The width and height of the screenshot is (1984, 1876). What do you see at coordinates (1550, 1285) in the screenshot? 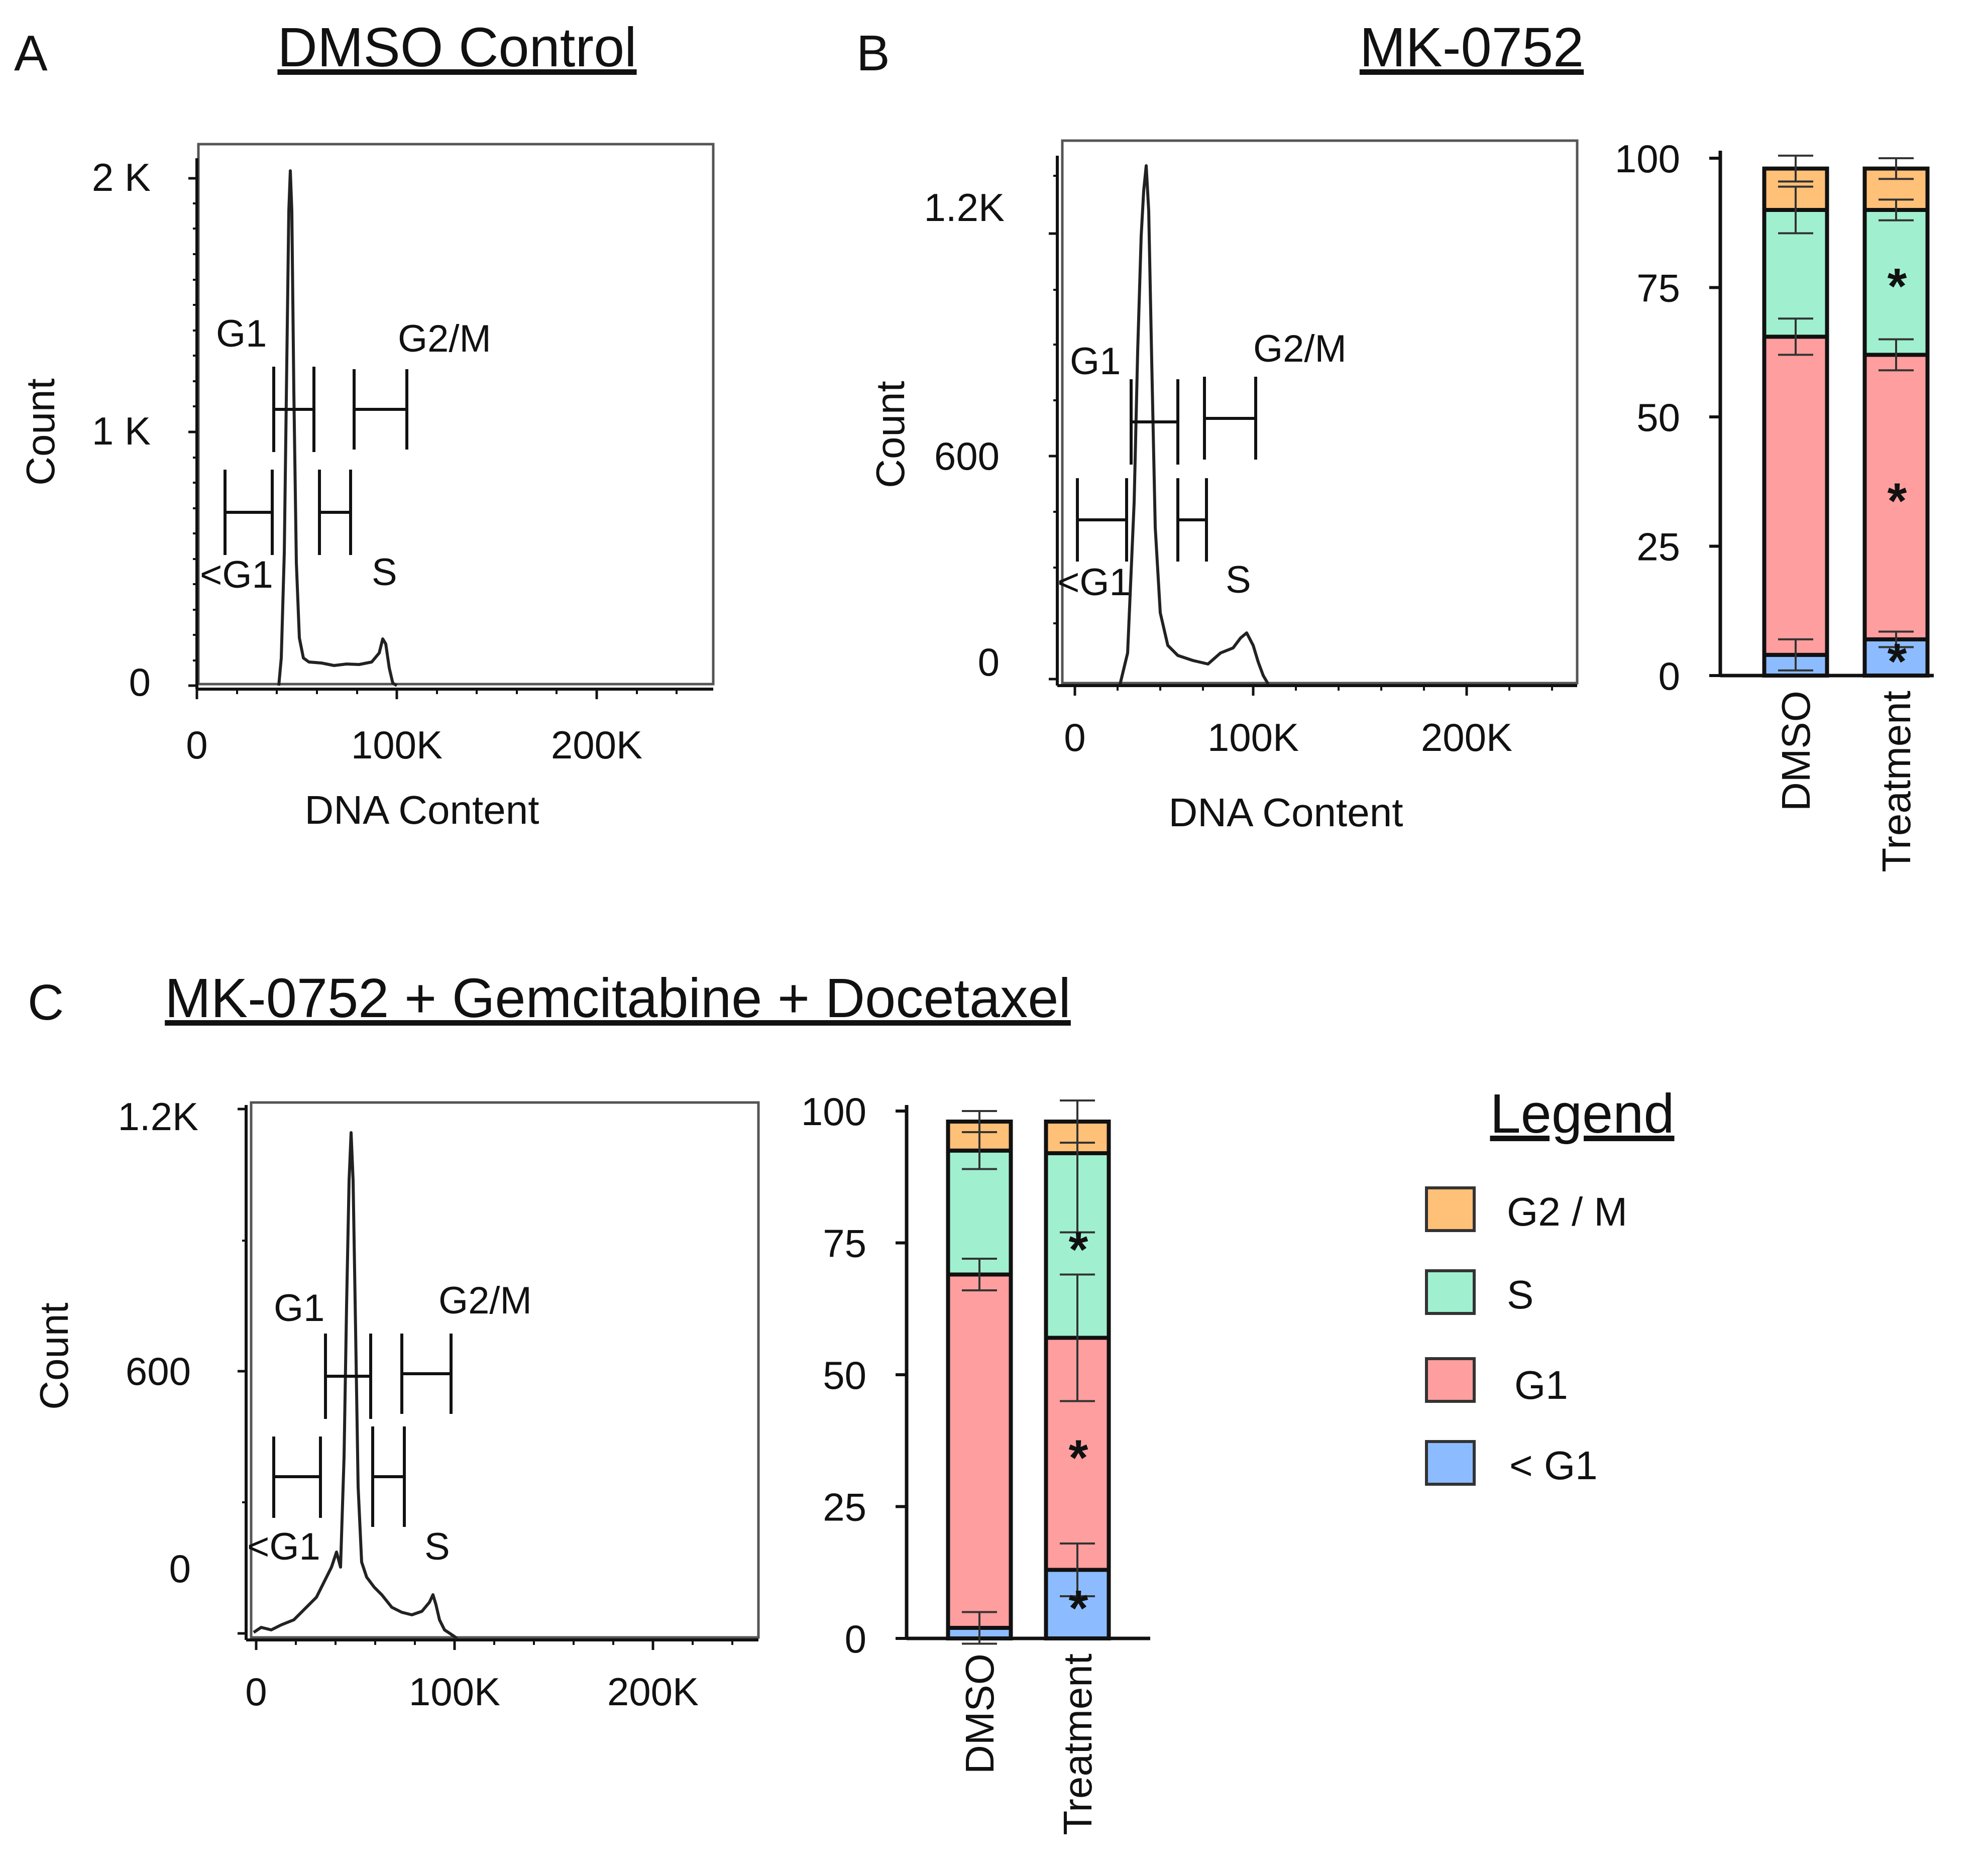
I see `legend: Legend G2 / M S G1 < G1` at bounding box center [1550, 1285].